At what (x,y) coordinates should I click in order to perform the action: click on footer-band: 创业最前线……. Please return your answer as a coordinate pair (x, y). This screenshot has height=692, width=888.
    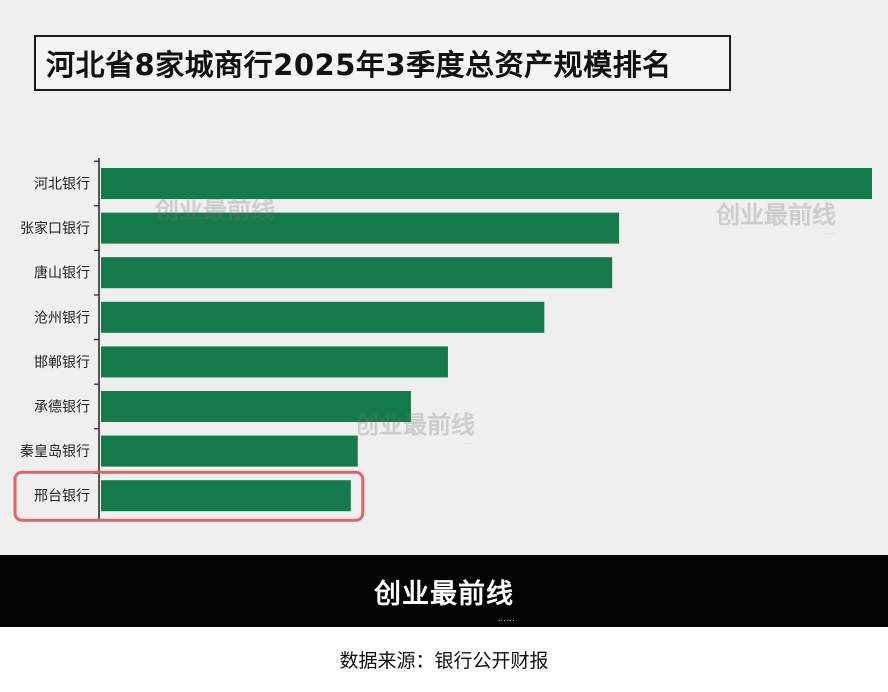
    Looking at the image, I should click on (444, 591).